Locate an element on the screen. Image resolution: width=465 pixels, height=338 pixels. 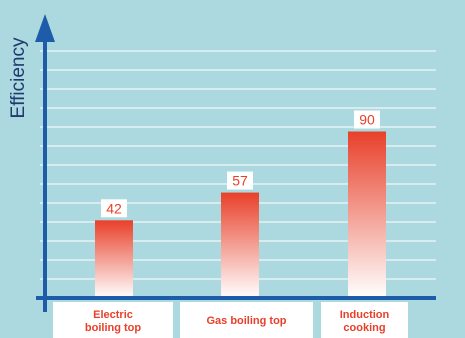
data-label: 42 is located at coordinates (114, 208).